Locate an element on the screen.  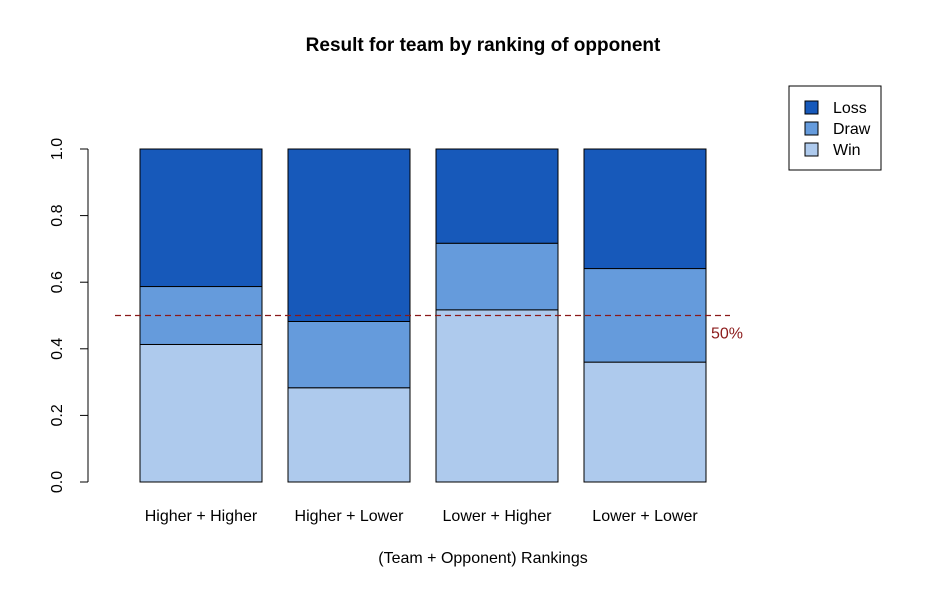
y-axis: 0.0 0.2 0.4 0.6 0.8 1.0 is located at coordinates (69, 315).